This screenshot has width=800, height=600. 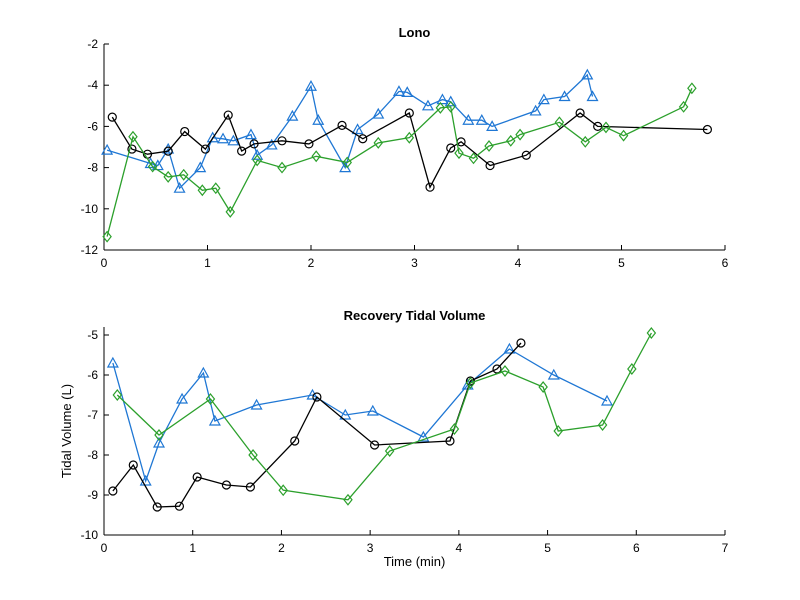 What do you see at coordinates (207, 263) in the screenshot?
I see `x-tick-label: 1` at bounding box center [207, 263].